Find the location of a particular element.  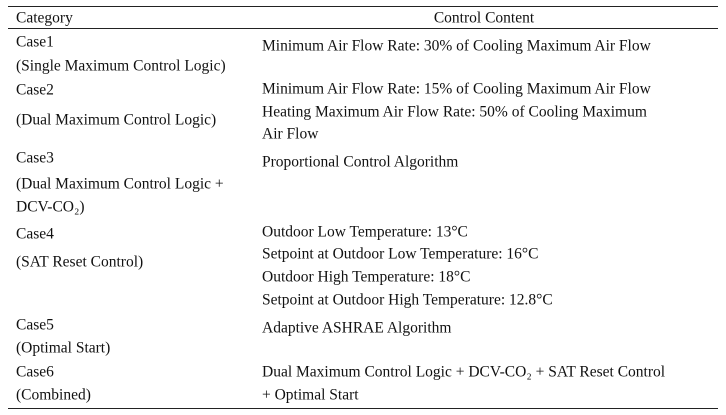

category-line: Case1 is located at coordinates (35, 42).